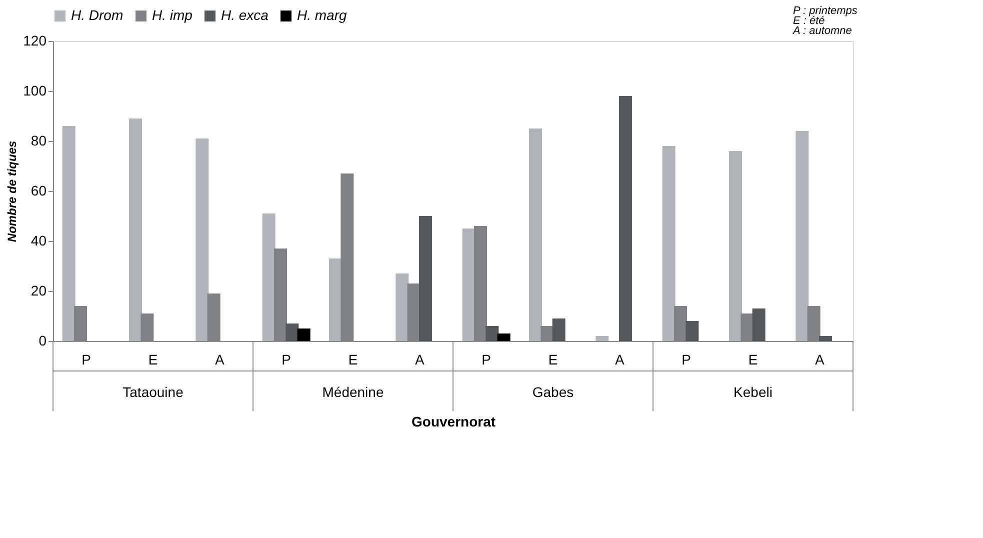 This screenshot has height=538, width=983. I want to click on y-tick-label: 120, so click(35, 40).